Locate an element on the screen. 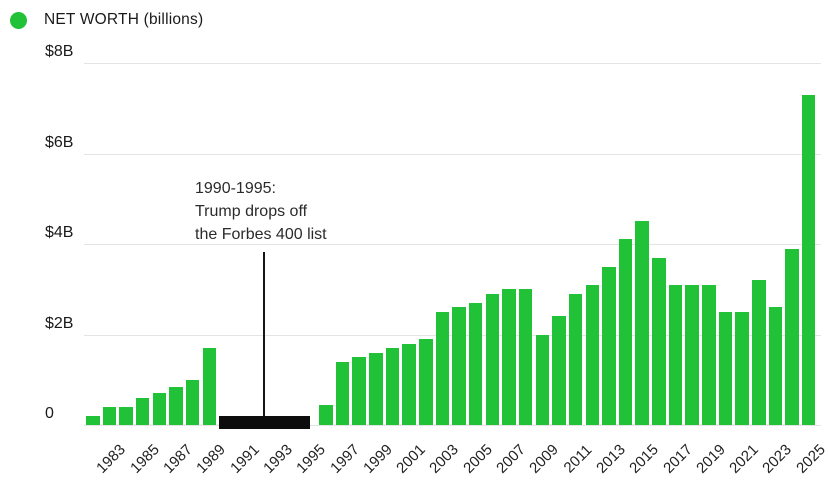 This screenshot has width=828, height=491. x-axis-tick-label: 2011 is located at coordinates (578, 459).